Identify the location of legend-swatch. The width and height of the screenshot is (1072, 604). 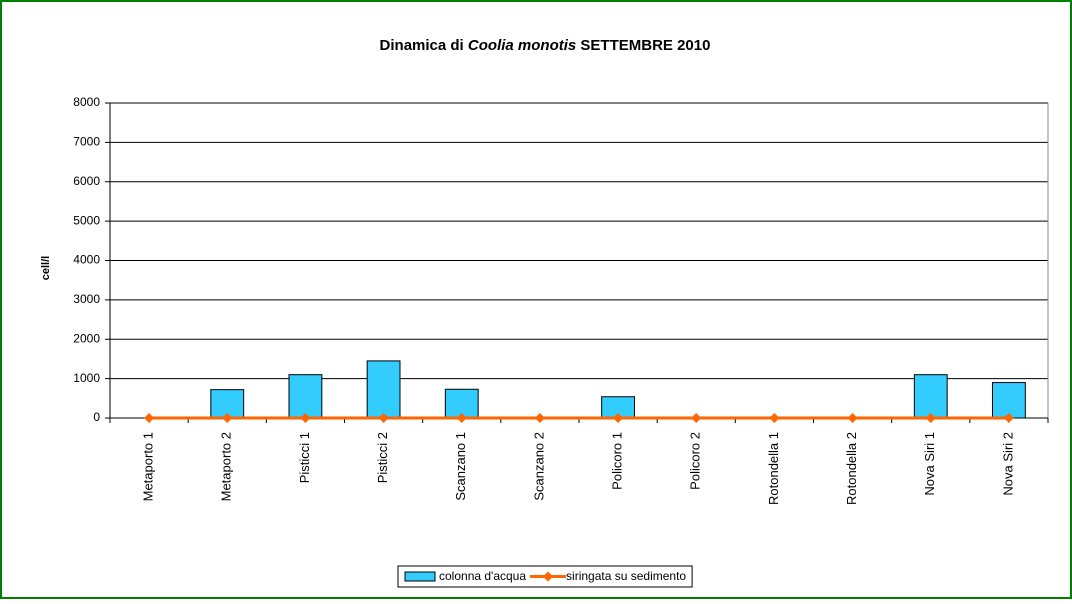
(420, 576).